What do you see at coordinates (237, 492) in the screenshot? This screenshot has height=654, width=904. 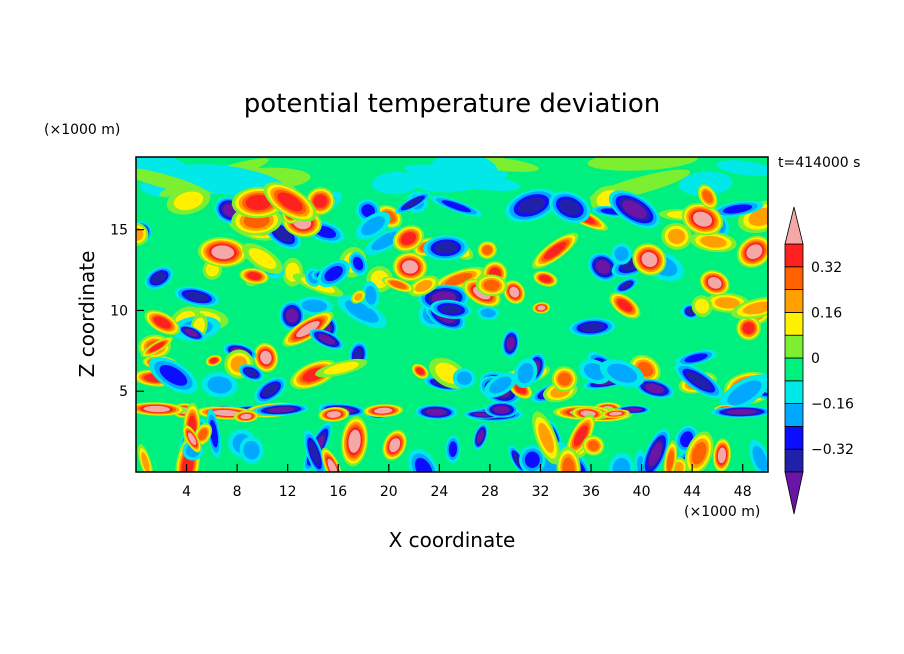 I see `x-tick-label: 8` at bounding box center [237, 492].